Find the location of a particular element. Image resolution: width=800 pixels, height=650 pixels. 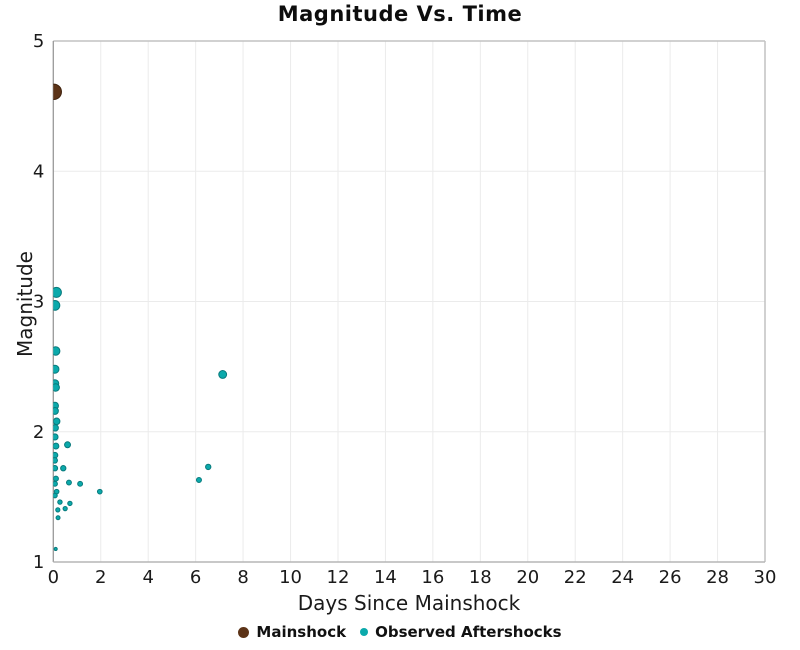

y-tick-label: 3 is located at coordinates (38, 302).